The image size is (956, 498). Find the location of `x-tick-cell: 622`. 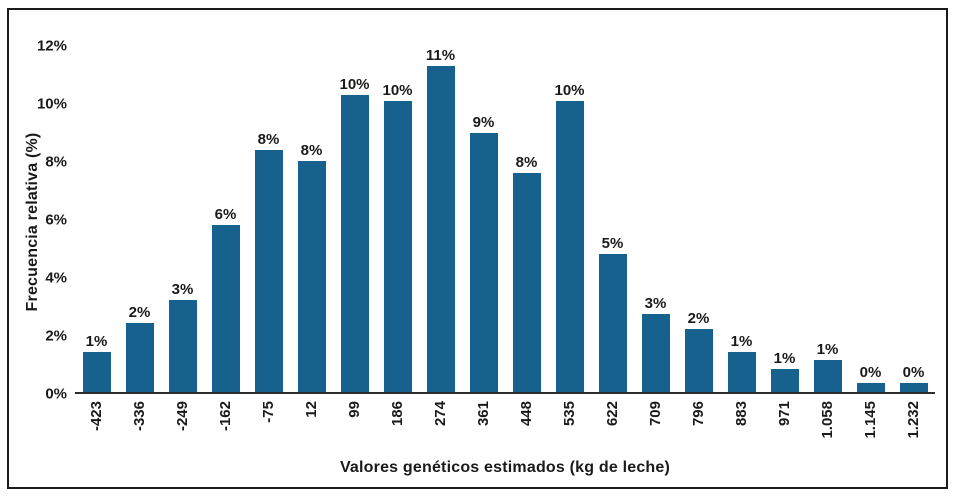

x-tick-cell: 622 is located at coordinates (612, 430).